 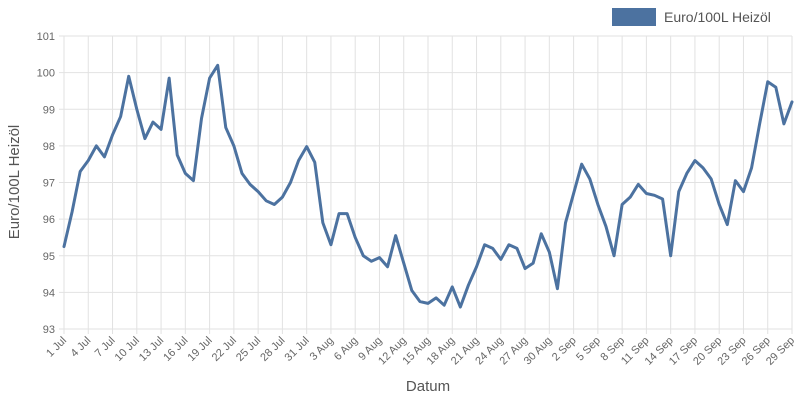 What do you see at coordinates (80, 347) in the screenshot?
I see `x-tick-label: 4 Jul` at bounding box center [80, 347].